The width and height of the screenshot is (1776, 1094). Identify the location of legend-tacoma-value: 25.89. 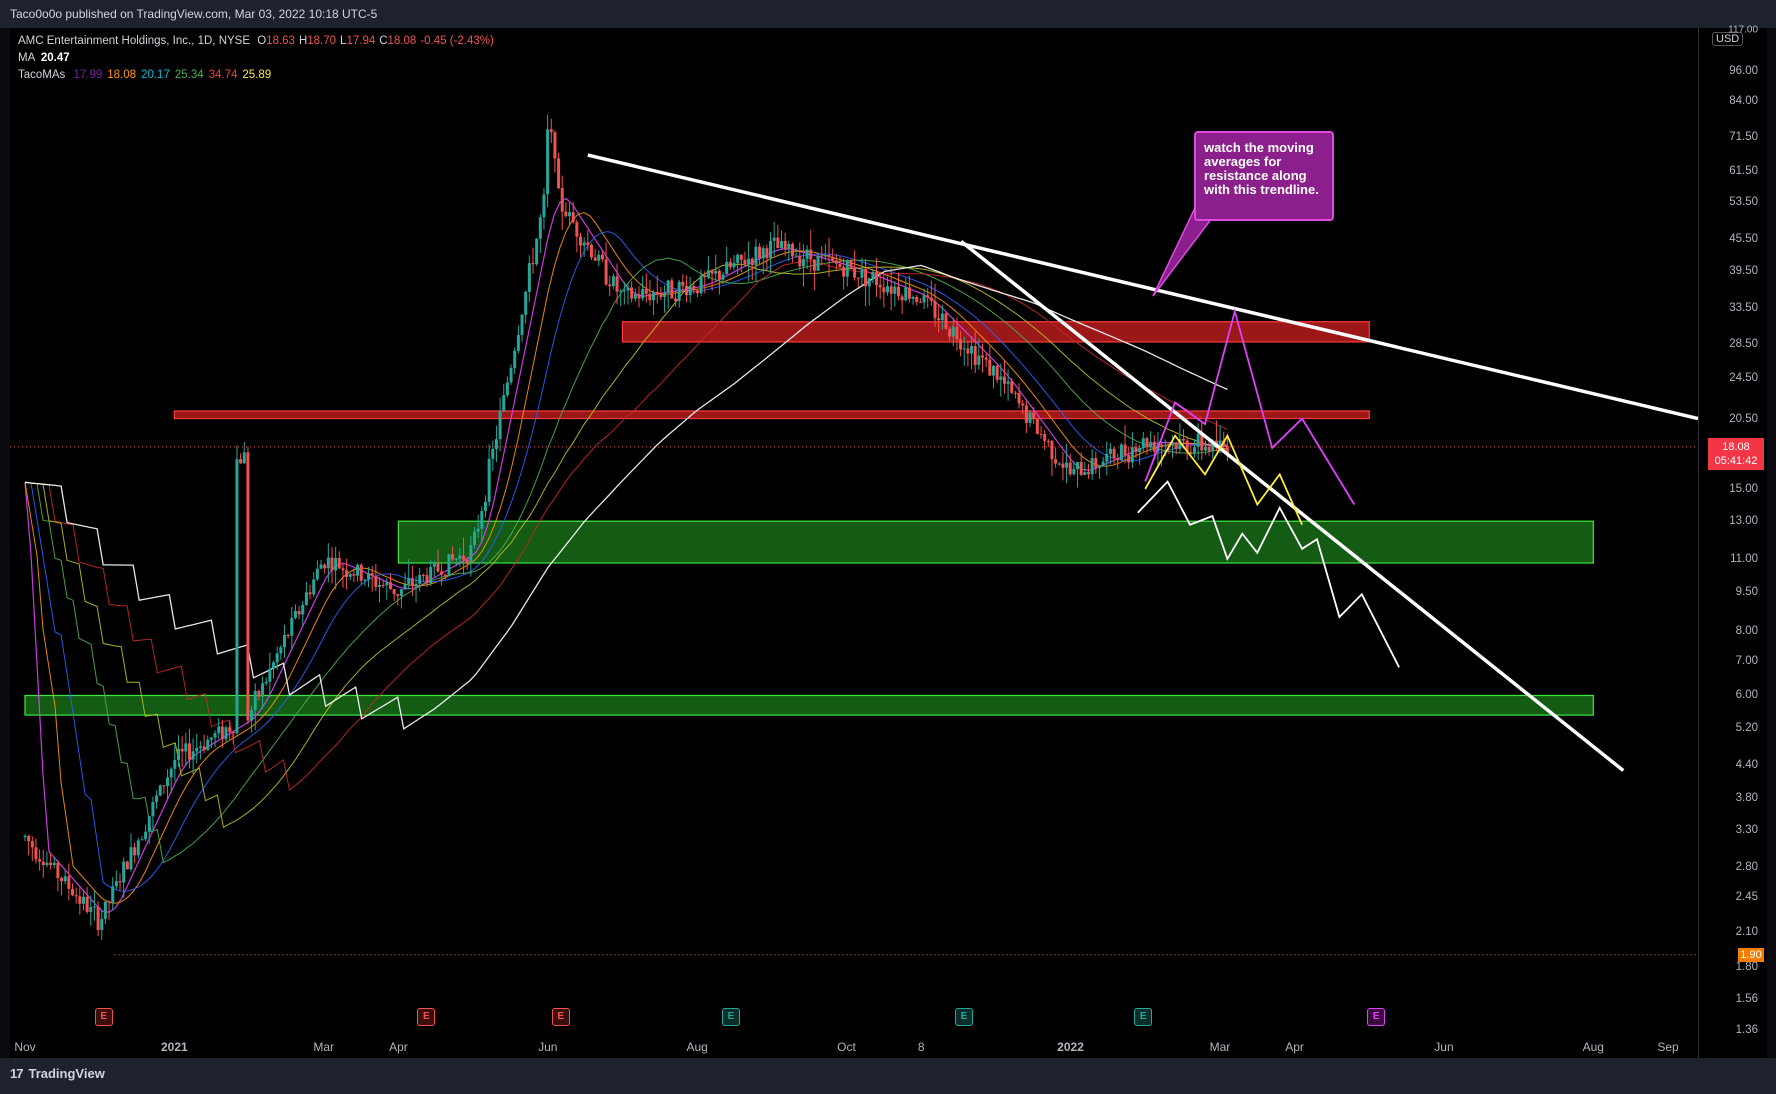
(257, 75).